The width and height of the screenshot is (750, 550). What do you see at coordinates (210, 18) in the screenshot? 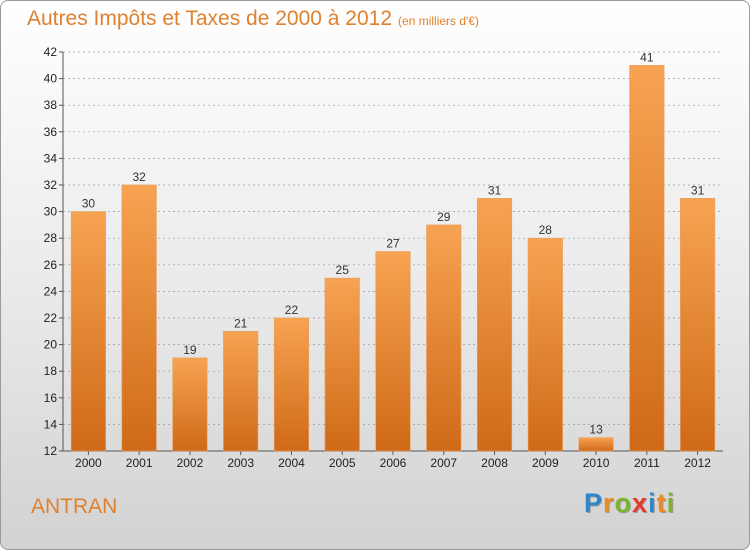
I see `chart-title-text: Autres Impôts et Taxes de 2000 à 2012` at bounding box center [210, 18].